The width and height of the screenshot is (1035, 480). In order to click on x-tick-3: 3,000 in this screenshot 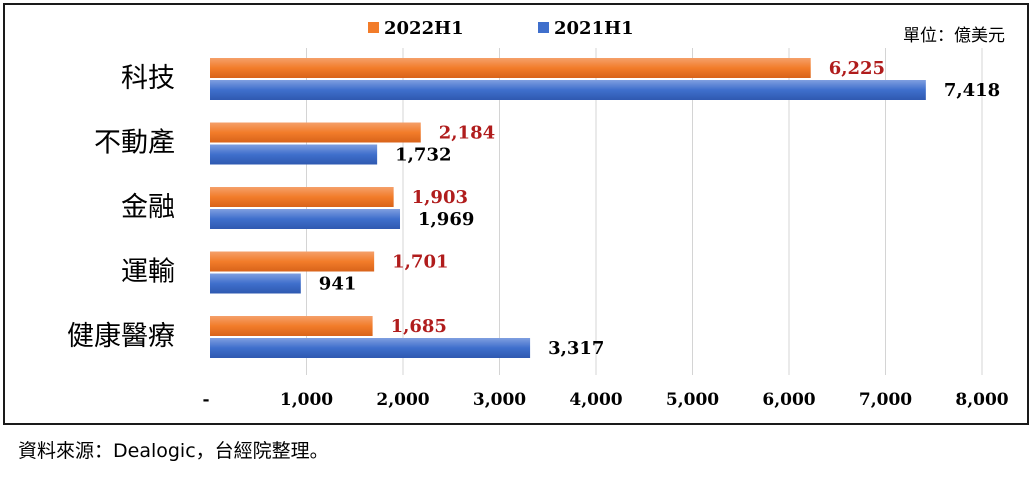, I will do `click(499, 400)`.